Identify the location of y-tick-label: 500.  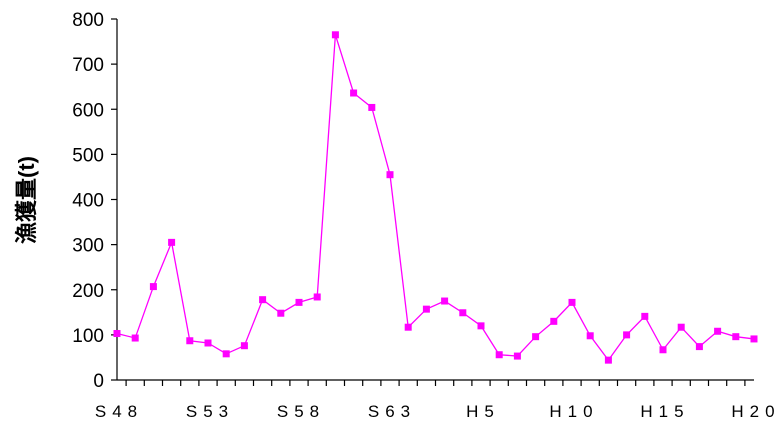
(88, 155).